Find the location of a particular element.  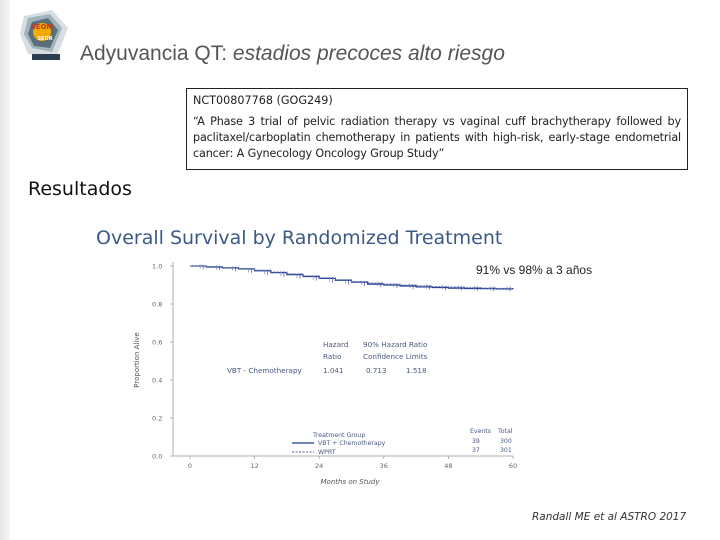

left-decorative-strip is located at coordinates (5, 270).